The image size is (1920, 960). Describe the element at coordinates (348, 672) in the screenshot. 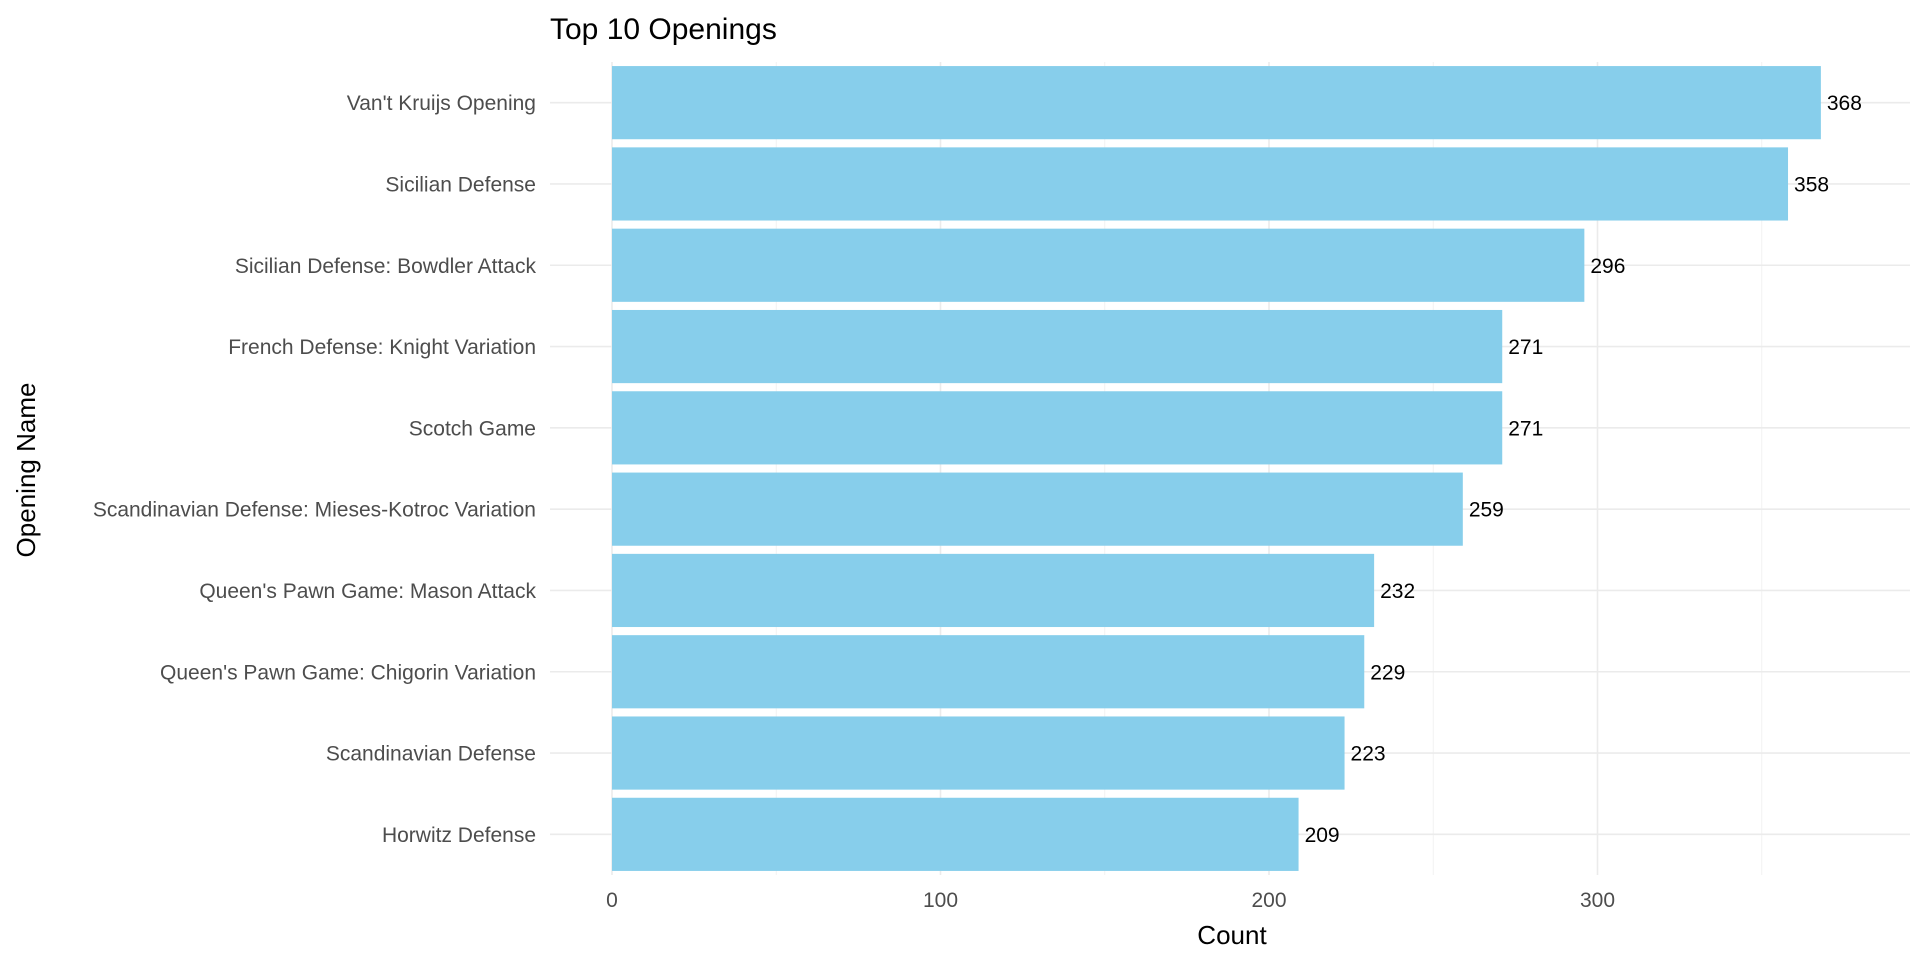

I see `category-label: Queen's Pawn Game: Chigorin Variation` at that location.